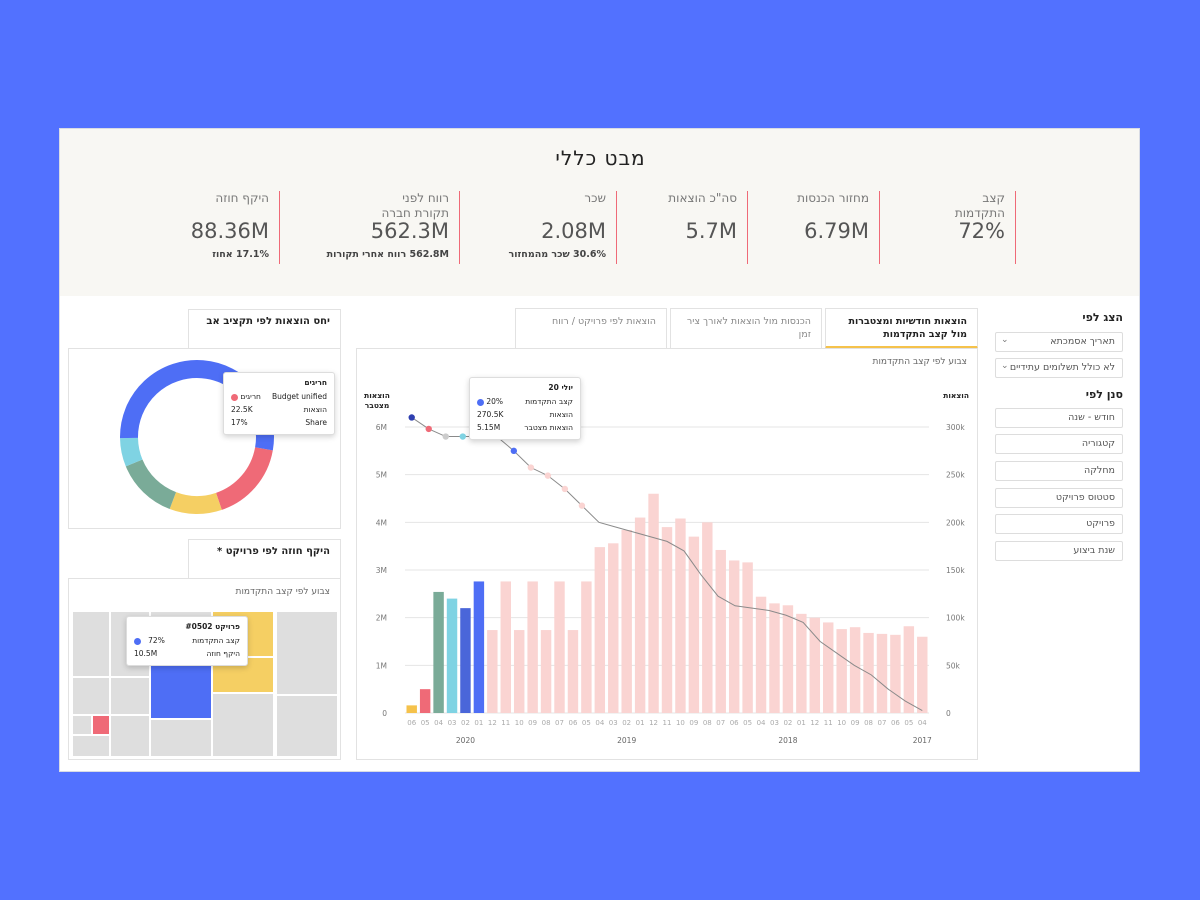  What do you see at coordinates (693, 723) in the screenshot?
I see `x-tick-label: 09` at bounding box center [693, 723].